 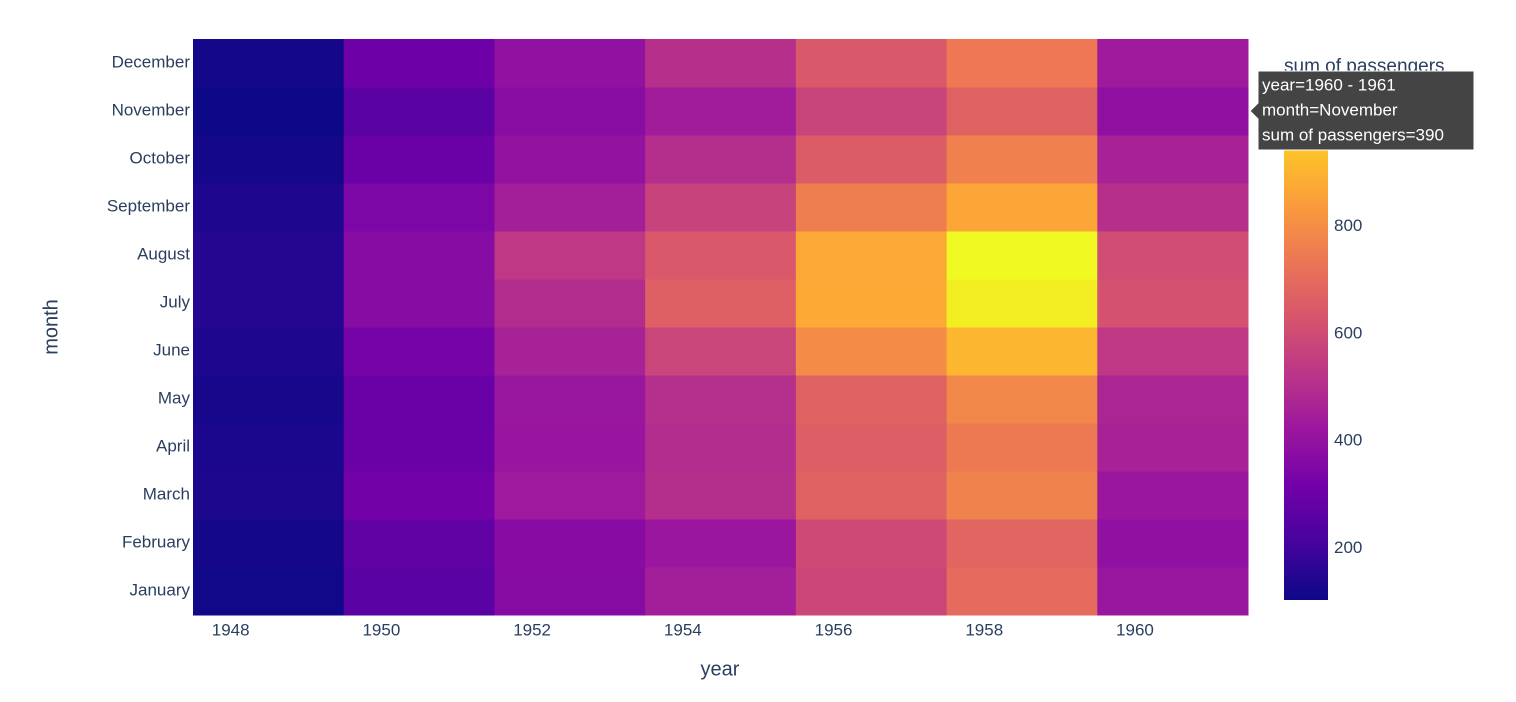 I want to click on y-tick-label: April, so click(x=173, y=445).